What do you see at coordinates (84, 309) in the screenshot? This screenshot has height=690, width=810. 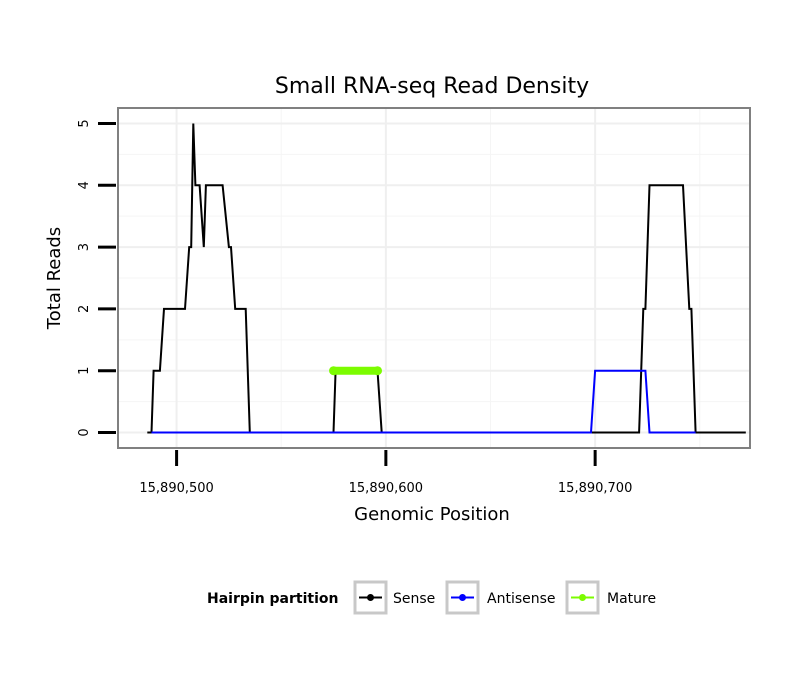 I see `y-tick-label: 2` at bounding box center [84, 309].